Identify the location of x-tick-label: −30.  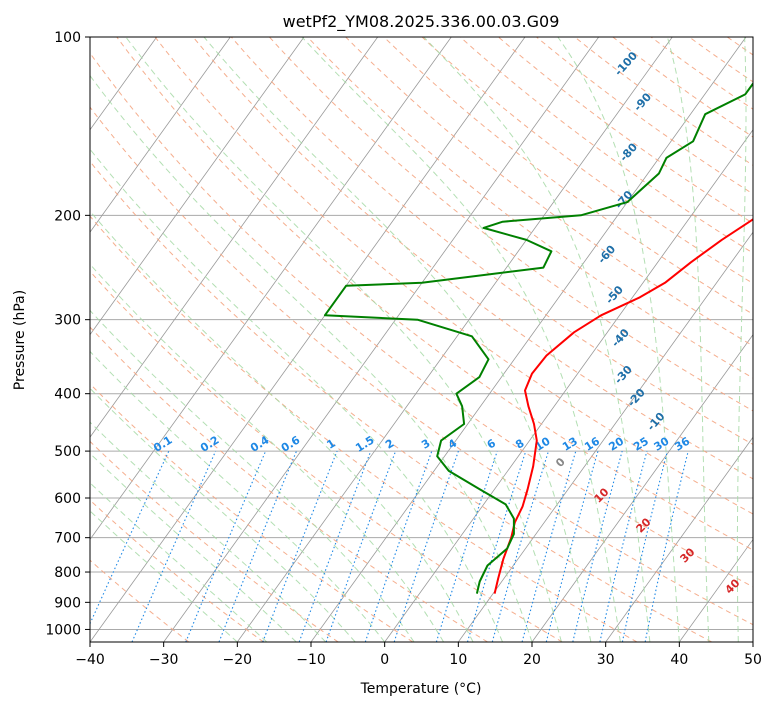
(164, 660).